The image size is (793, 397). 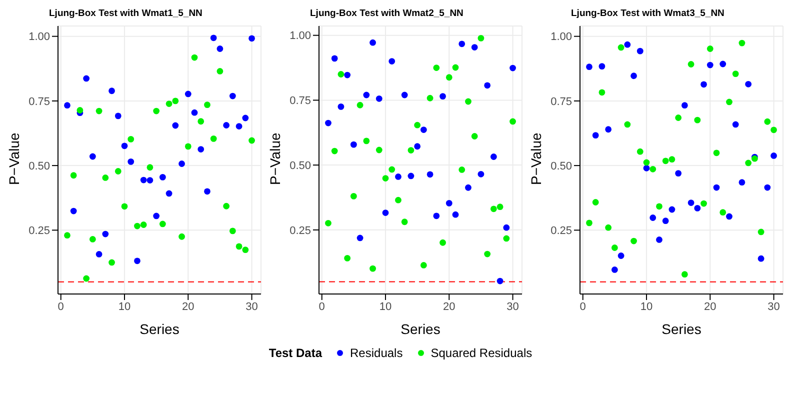 I want to click on x-tick-label: 10, so click(x=646, y=306).